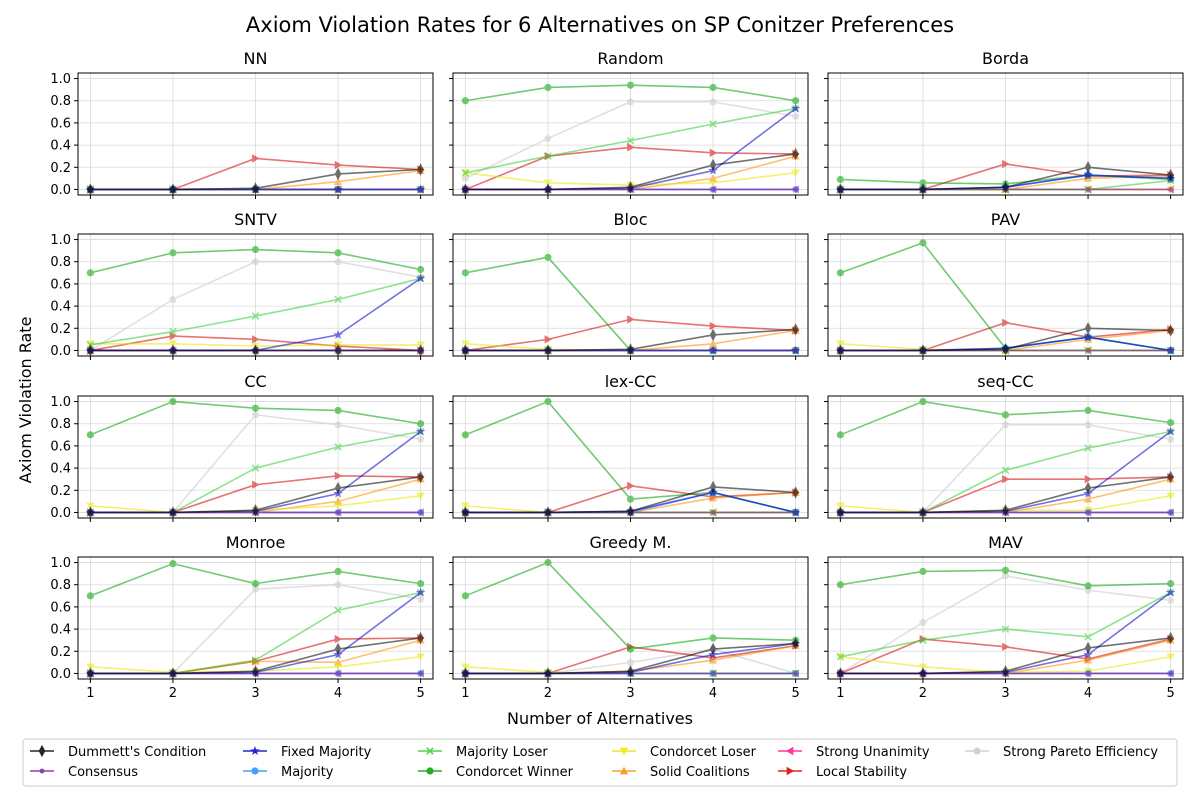 This screenshot has width=1200, height=804. I want to click on legend-label: Majority, so click(307, 772).